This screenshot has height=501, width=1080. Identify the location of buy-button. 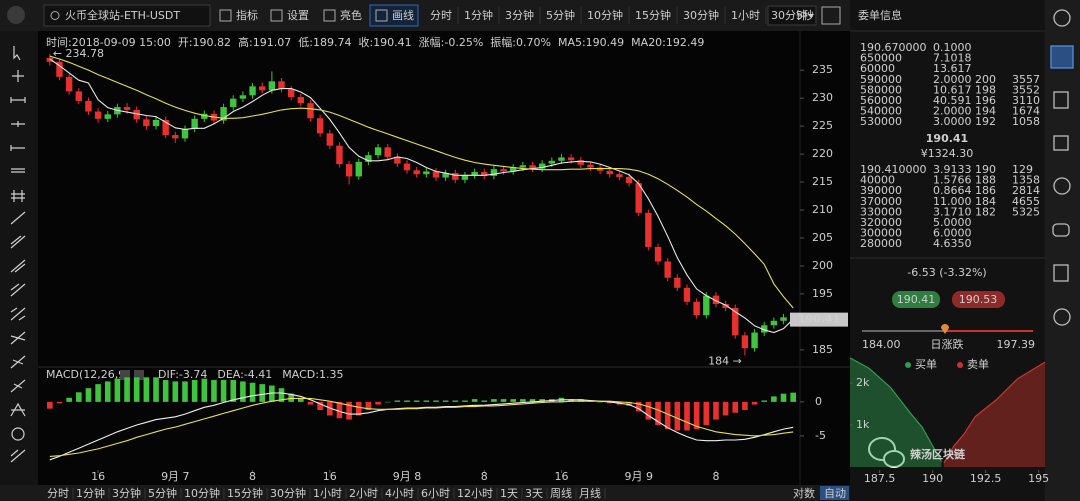
(916, 299).